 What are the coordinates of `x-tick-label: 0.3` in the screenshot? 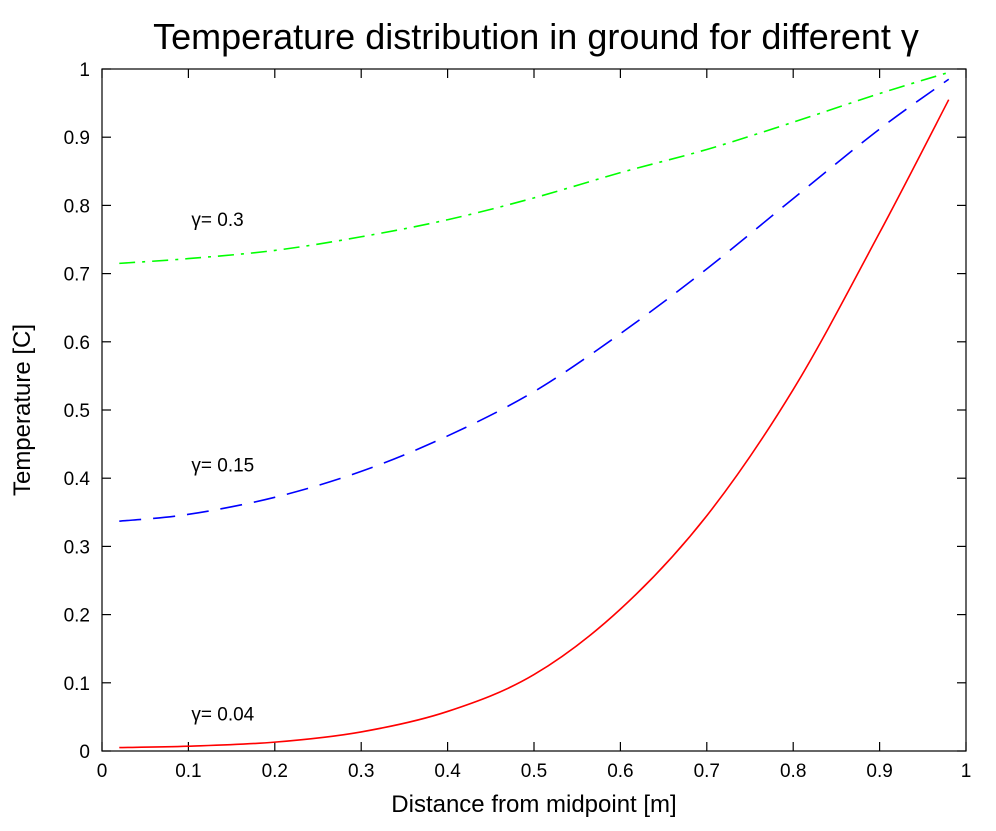 It's located at (361, 771).